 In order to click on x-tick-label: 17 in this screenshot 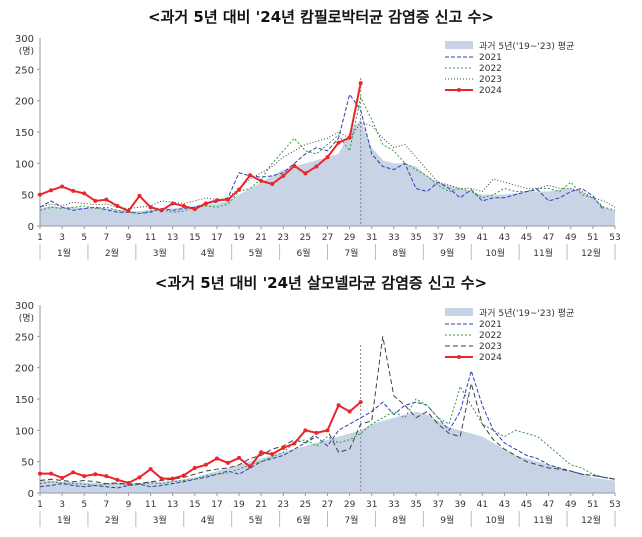, I will do `click(216, 505)`.